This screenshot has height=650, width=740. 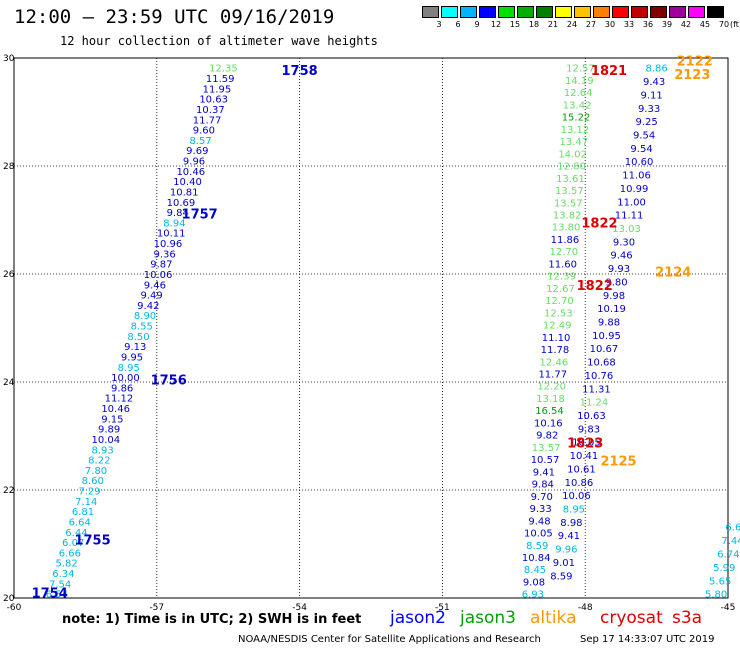 I want to click on colorbar-tick-label: 39, so click(x=667, y=24).